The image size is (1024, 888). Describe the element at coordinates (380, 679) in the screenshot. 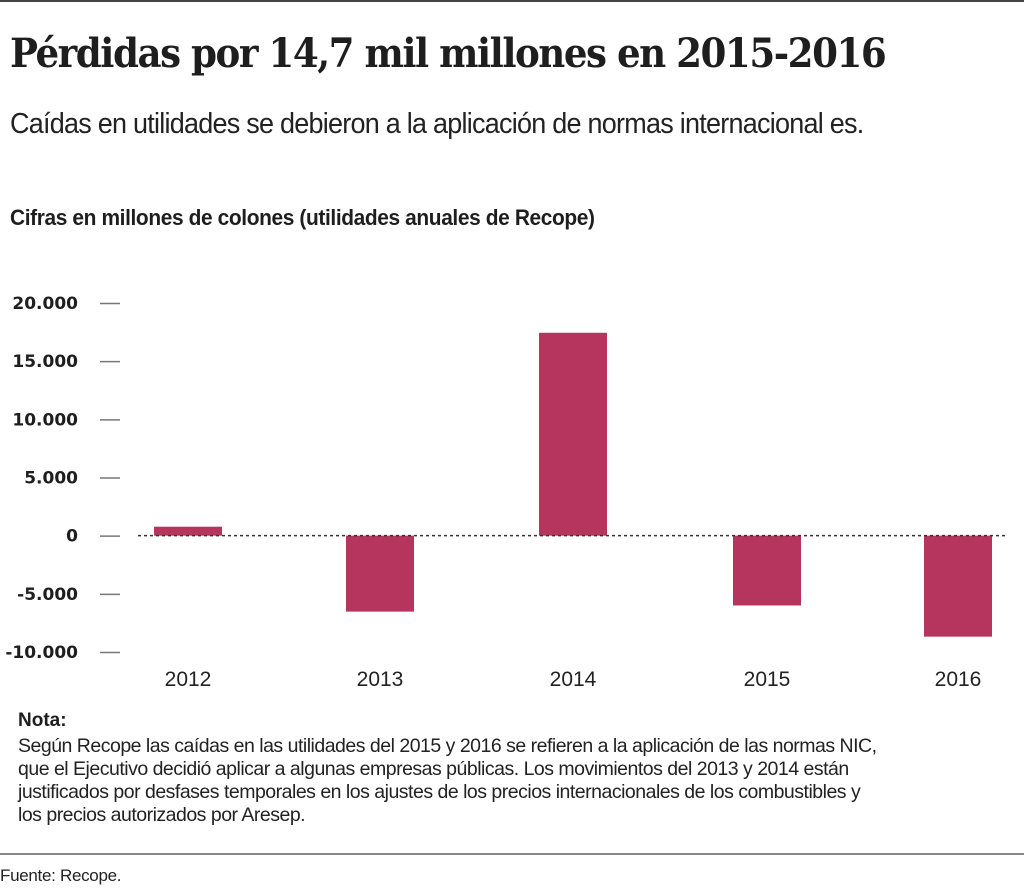

I see `x-tick-label: 2013` at that location.